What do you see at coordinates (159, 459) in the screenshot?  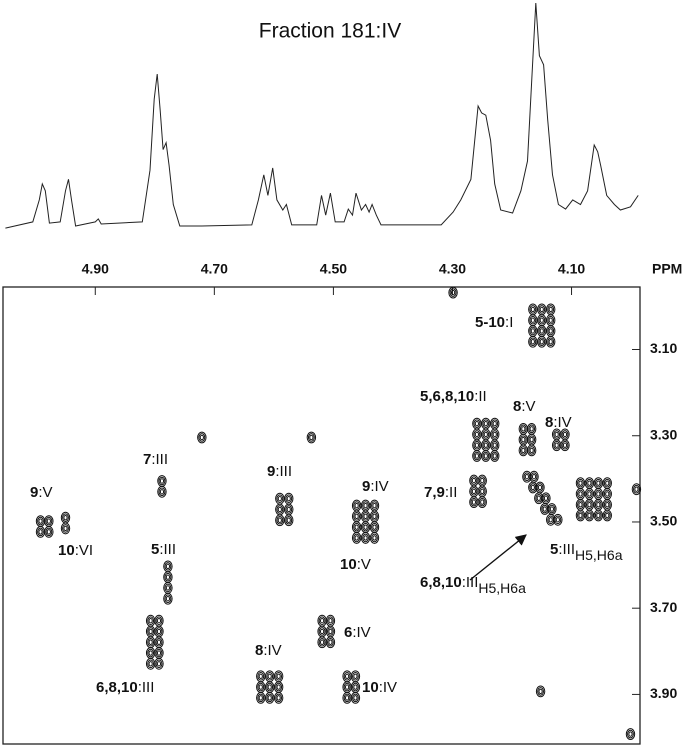 I see `label-text: :III` at bounding box center [159, 459].